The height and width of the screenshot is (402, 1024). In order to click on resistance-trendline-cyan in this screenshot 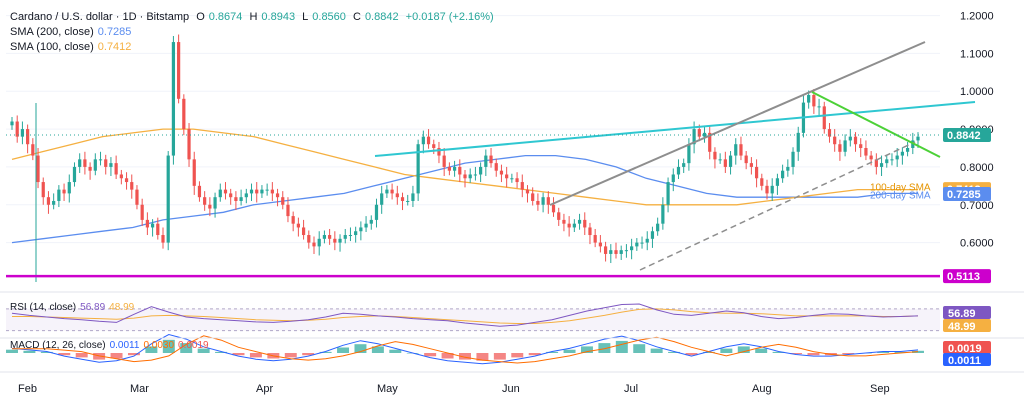, I will do `click(675, 129)`.